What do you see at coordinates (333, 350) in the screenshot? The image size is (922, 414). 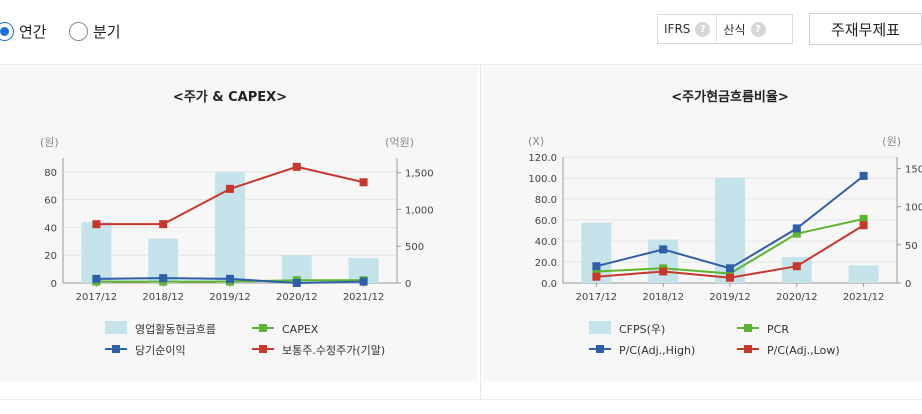 I see `legend-label: 보통주.수정주가(기말)` at bounding box center [333, 350].